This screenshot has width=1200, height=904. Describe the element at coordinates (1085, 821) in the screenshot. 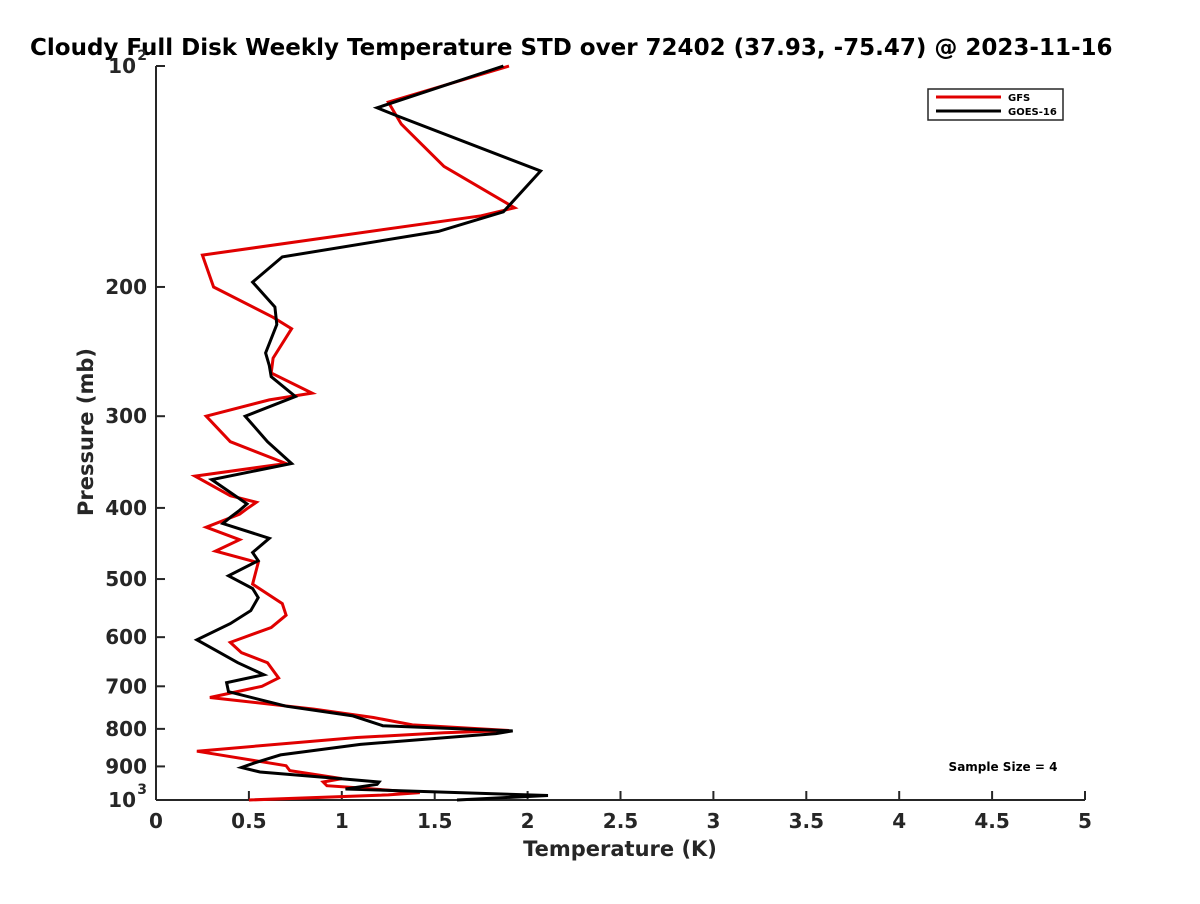

I see `x-tick-label: 5` at that location.